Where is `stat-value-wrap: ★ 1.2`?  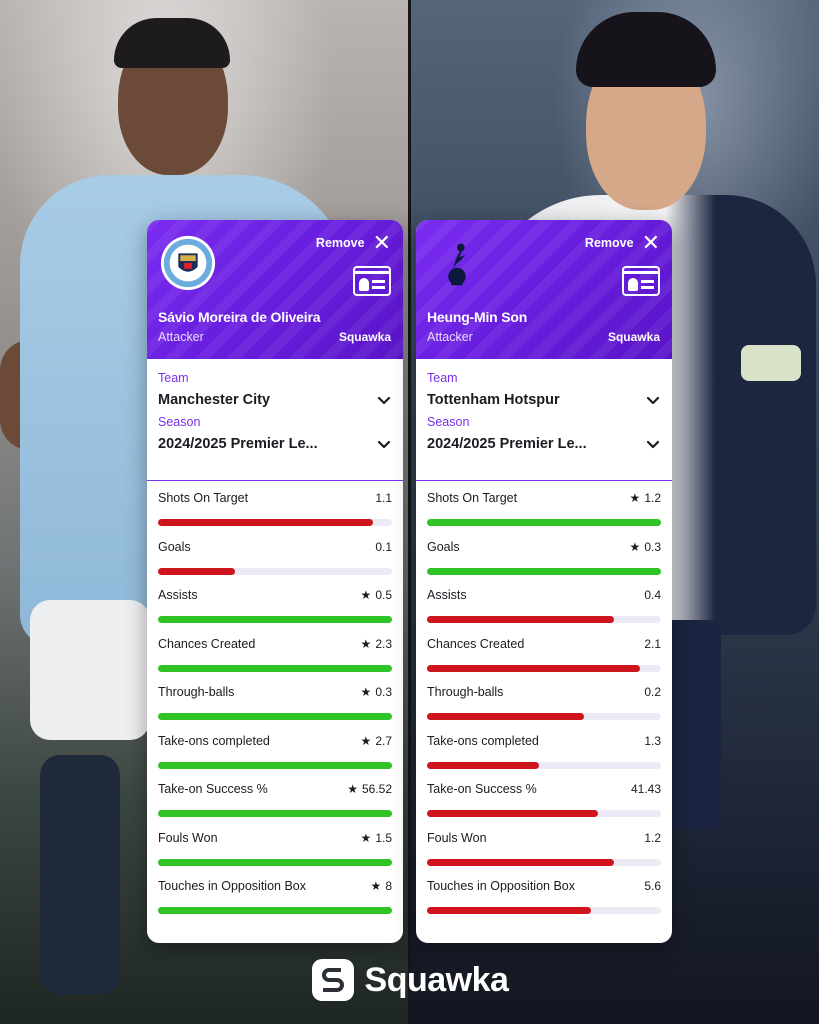
stat-value-wrap: ★ 1.2 is located at coordinates (645, 498).